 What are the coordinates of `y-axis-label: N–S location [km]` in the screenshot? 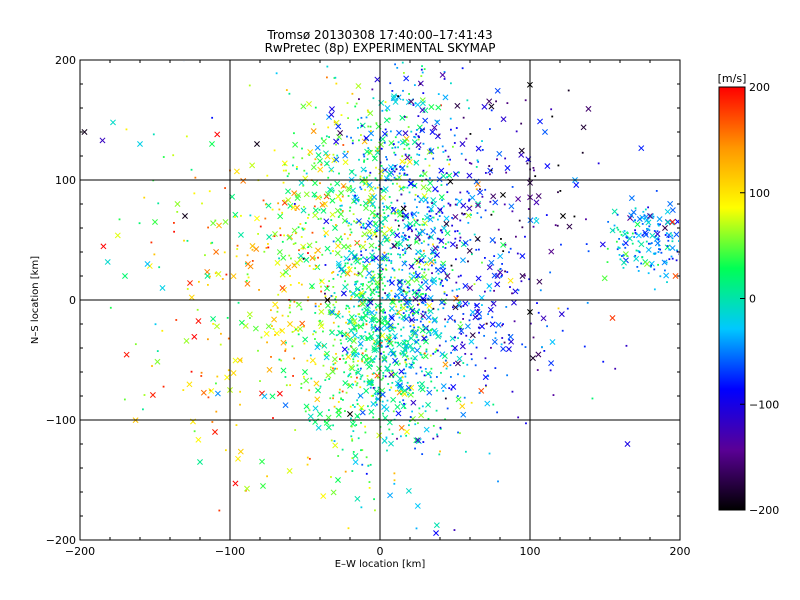 It's located at (35, 300).